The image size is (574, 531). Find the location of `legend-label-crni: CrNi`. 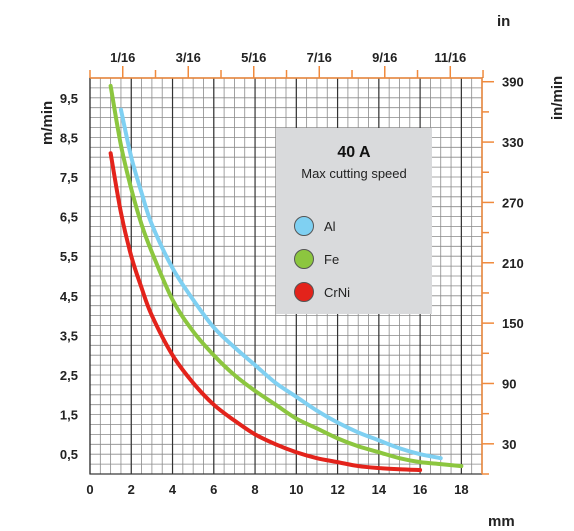

legend-label-crni: CrNi is located at coordinates (337, 292).